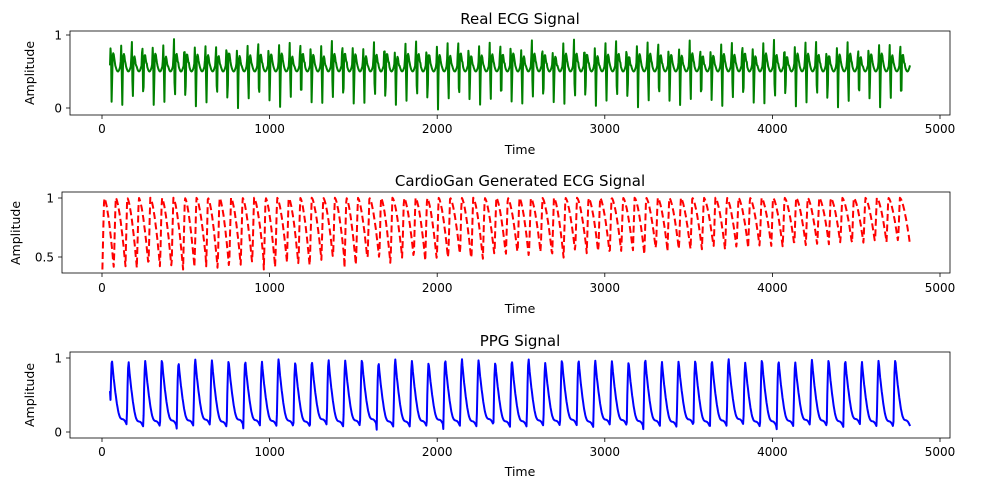 Image resolution: width=989 pixels, height=489 pixels. What do you see at coordinates (520, 341) in the screenshot?
I see `chart-title: PPG Signal` at bounding box center [520, 341].